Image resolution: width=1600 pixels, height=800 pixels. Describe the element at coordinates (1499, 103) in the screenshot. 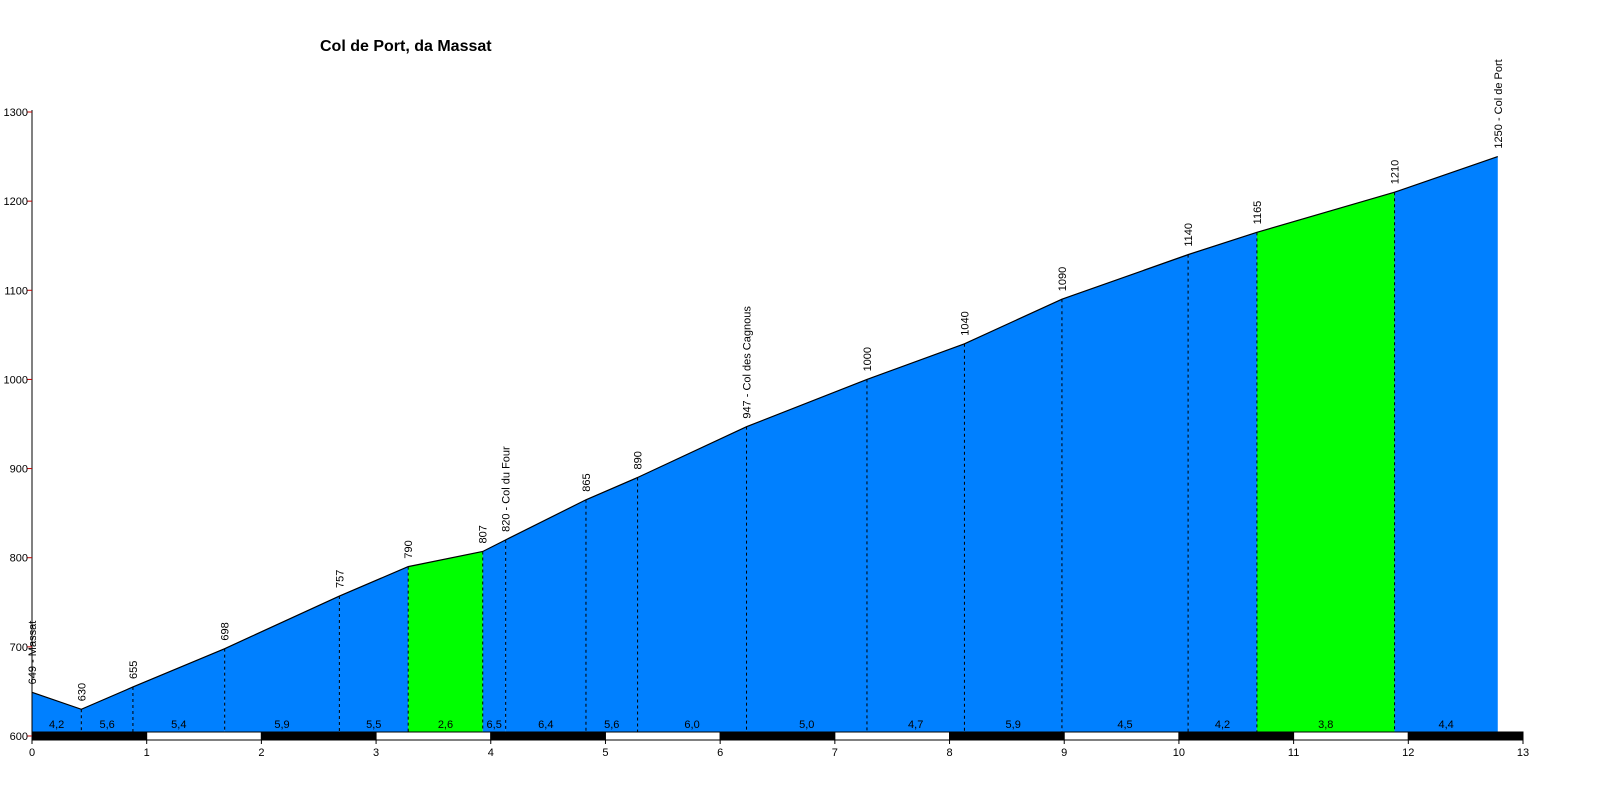

I see `altitude-label: 1250 - Col de Port` at that location.